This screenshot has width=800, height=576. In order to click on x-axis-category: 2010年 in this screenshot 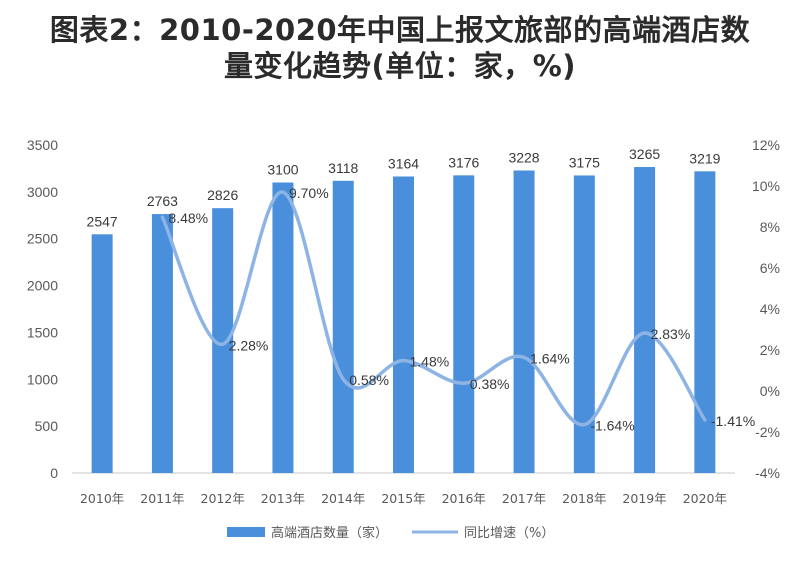, I will do `click(102, 498)`.